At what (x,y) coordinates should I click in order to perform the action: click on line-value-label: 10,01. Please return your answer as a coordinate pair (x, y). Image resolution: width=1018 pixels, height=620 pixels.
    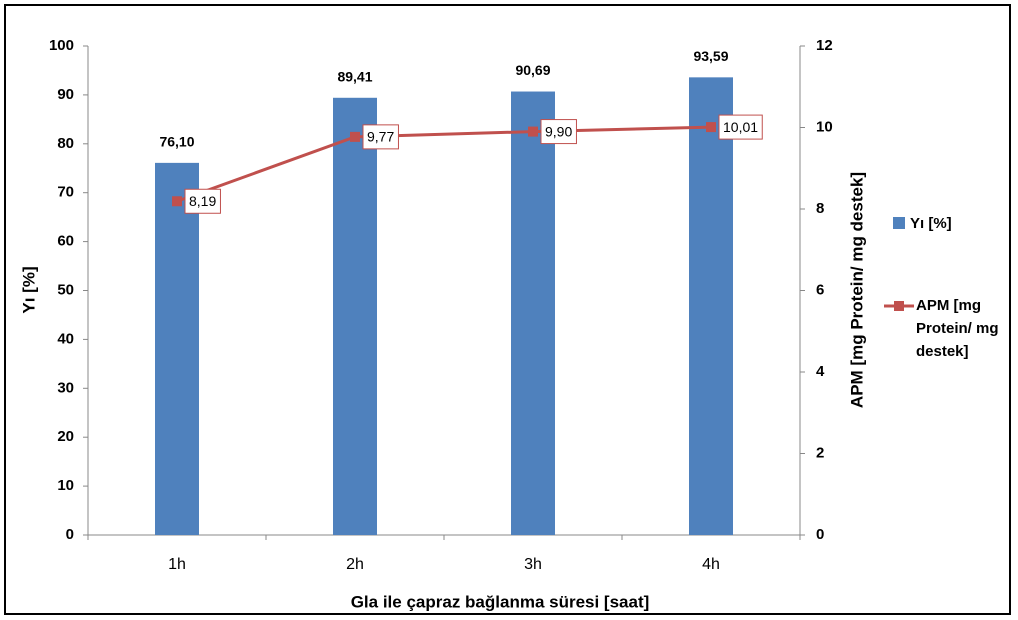
    Looking at the image, I should click on (740, 127).